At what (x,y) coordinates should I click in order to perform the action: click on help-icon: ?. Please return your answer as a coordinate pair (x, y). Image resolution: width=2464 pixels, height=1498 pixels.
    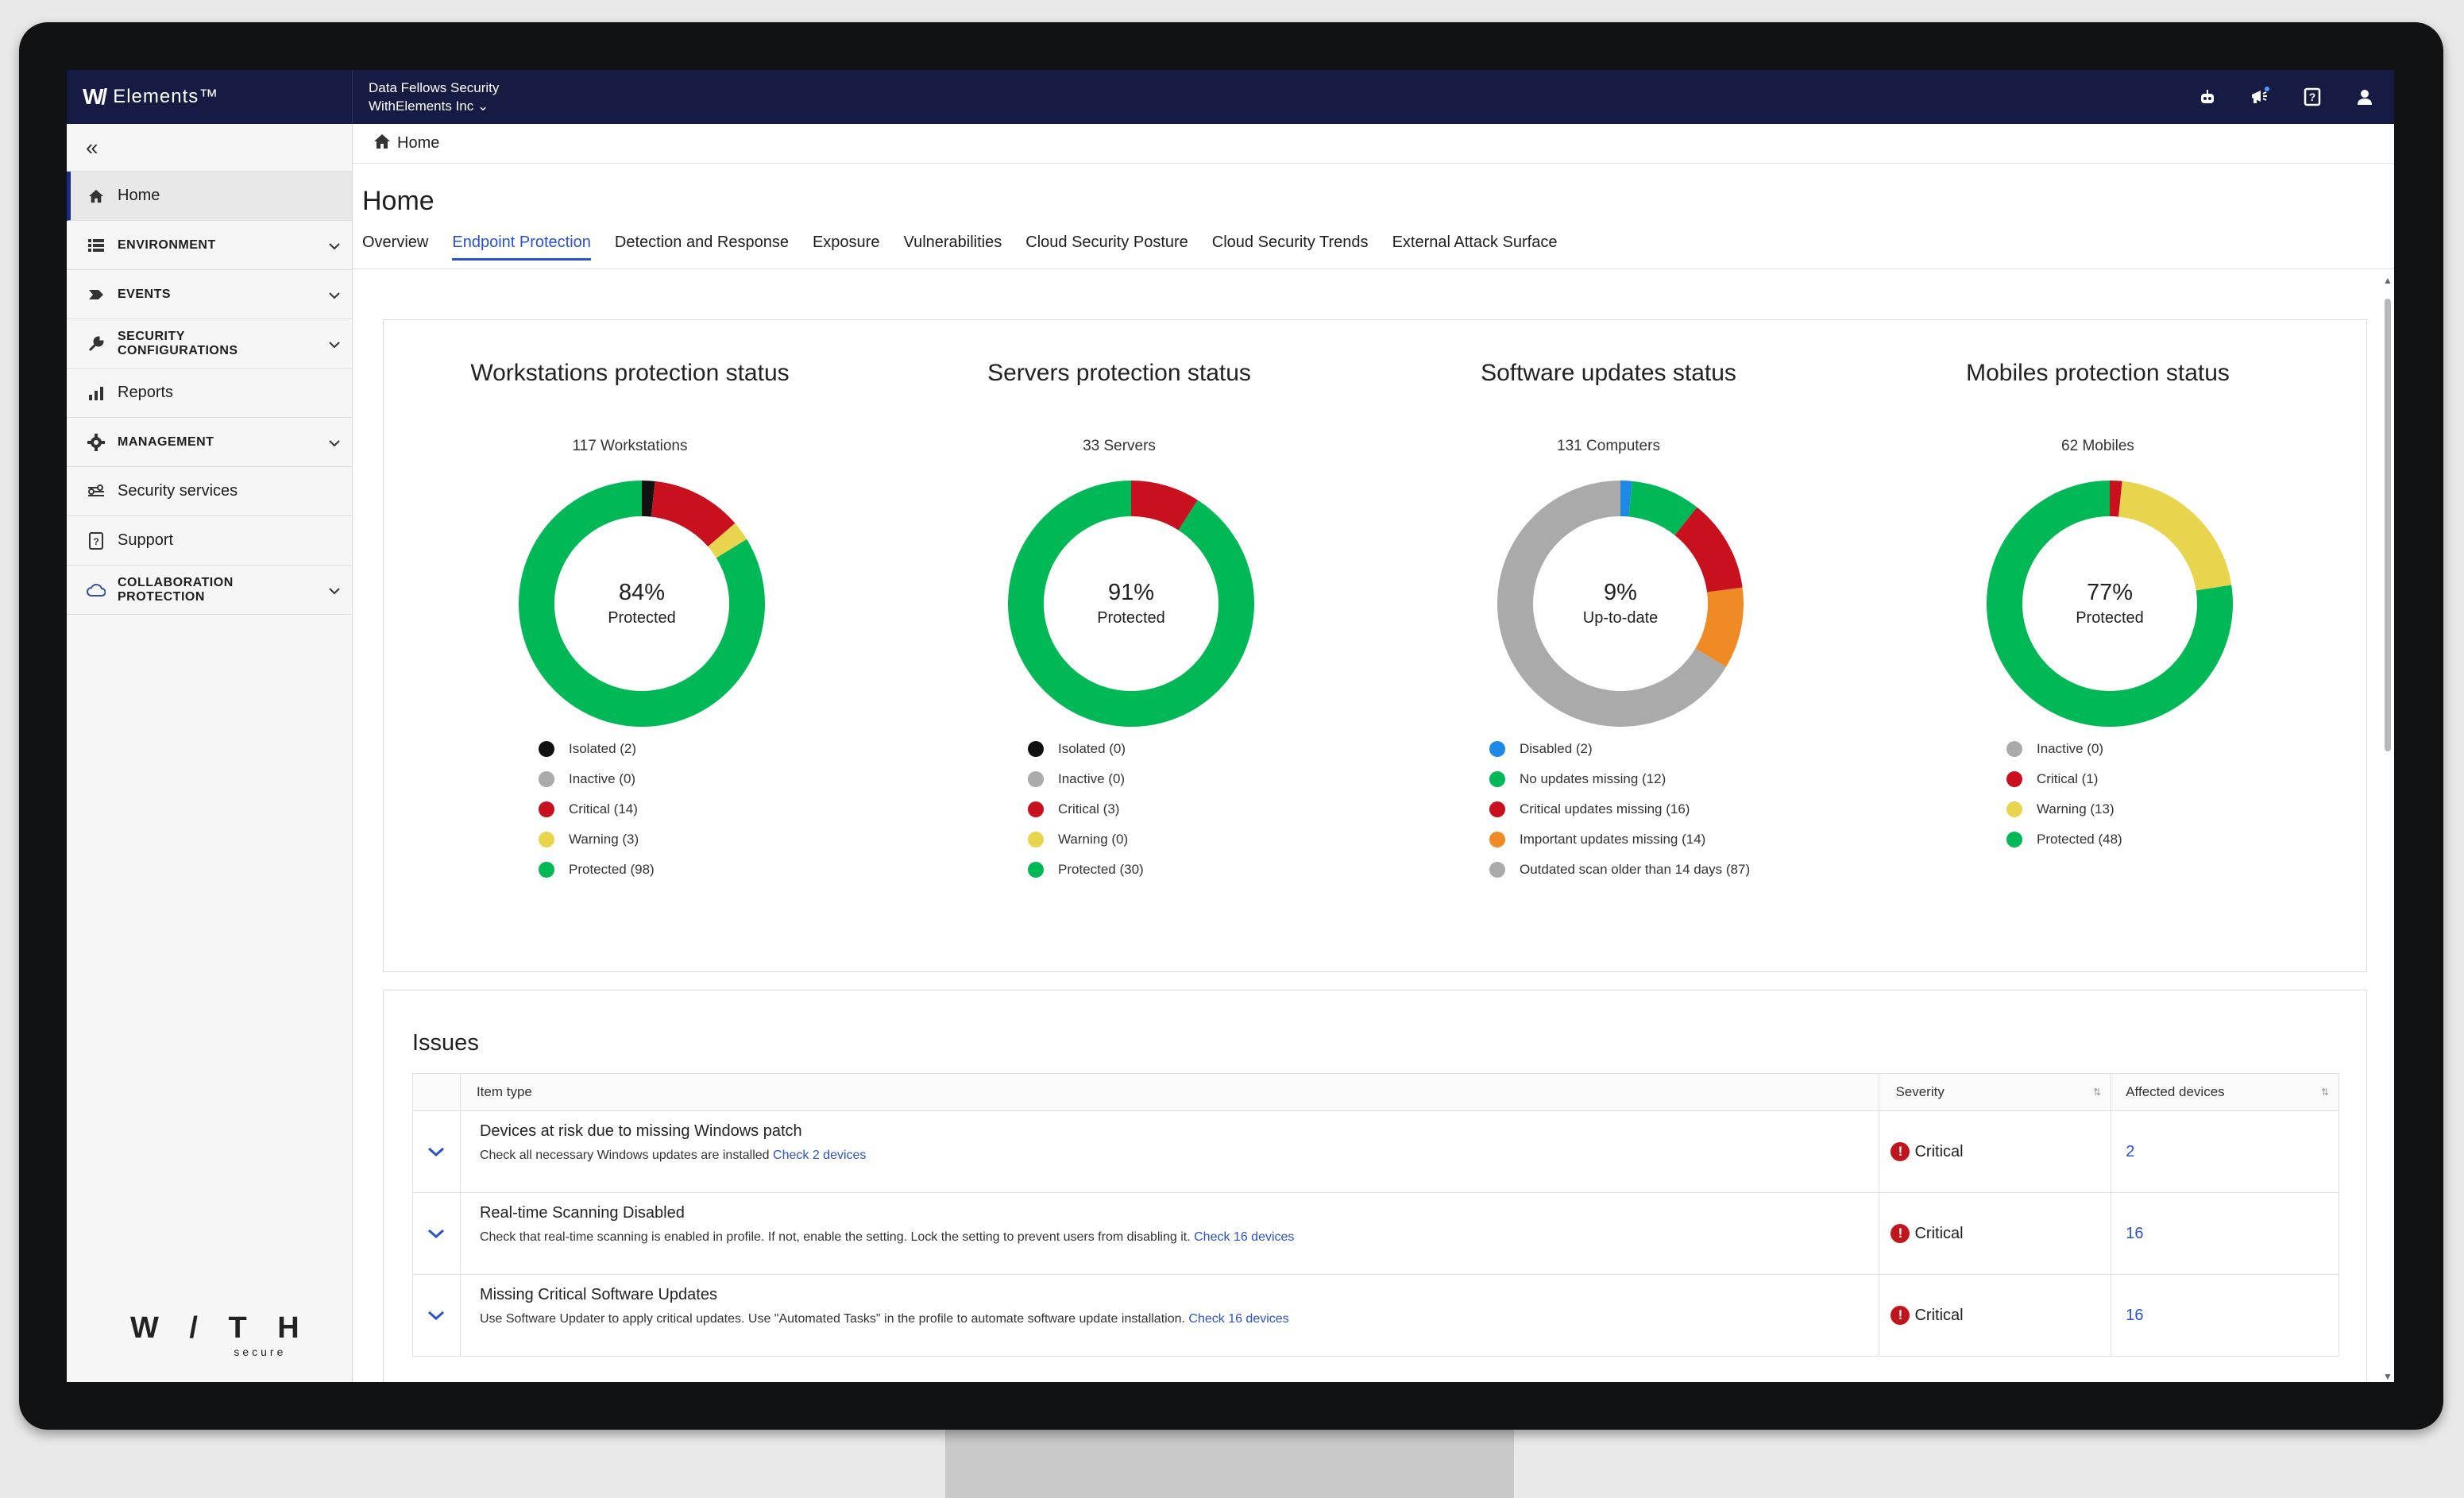
    Looking at the image, I should click on (2312, 97).